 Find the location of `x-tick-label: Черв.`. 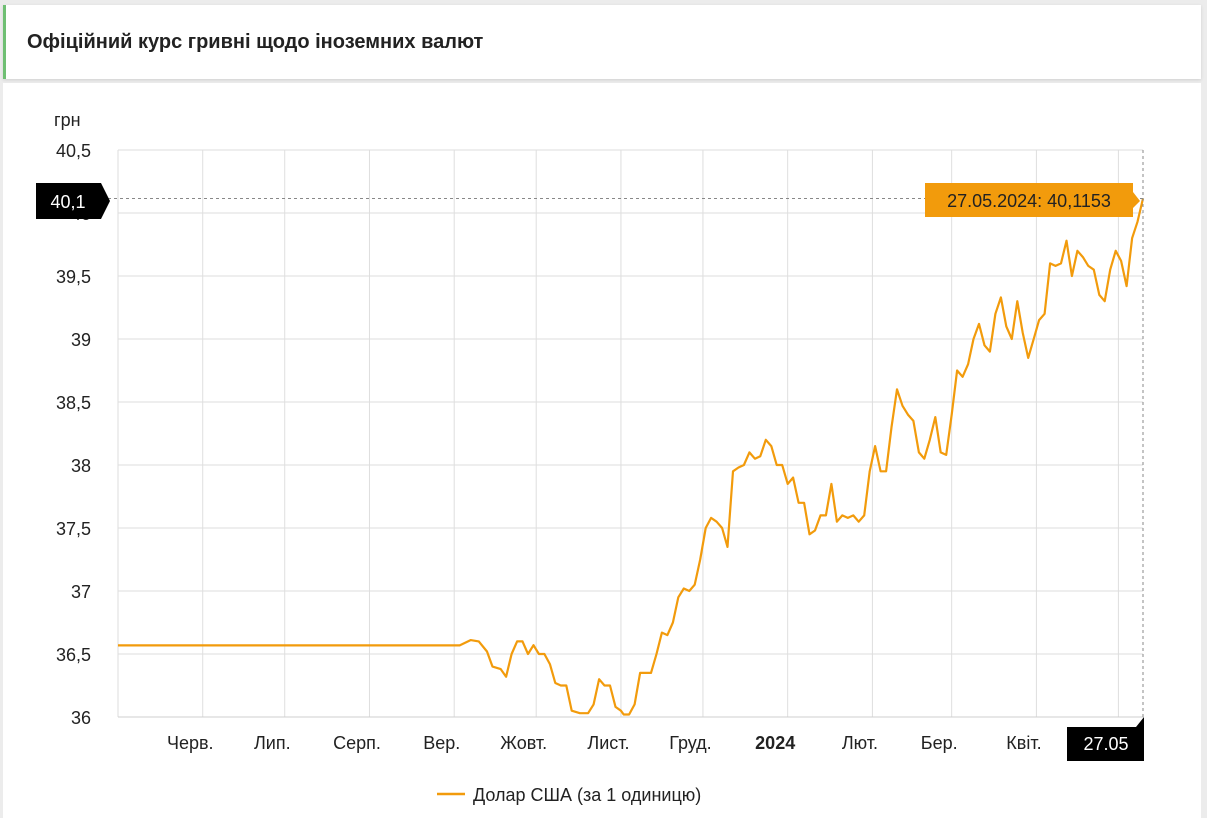

x-tick-label: Черв. is located at coordinates (190, 743).